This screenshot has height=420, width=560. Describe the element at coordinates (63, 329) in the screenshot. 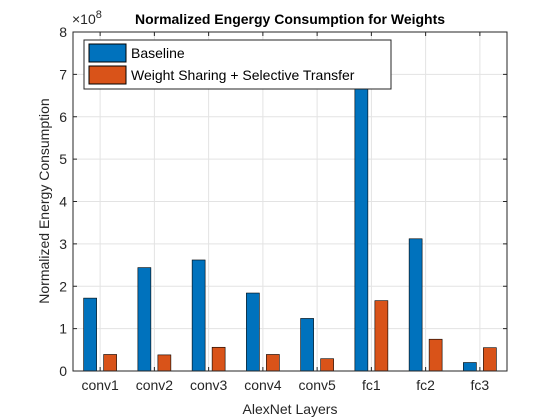

I see `y-tick-label: 1` at that location.